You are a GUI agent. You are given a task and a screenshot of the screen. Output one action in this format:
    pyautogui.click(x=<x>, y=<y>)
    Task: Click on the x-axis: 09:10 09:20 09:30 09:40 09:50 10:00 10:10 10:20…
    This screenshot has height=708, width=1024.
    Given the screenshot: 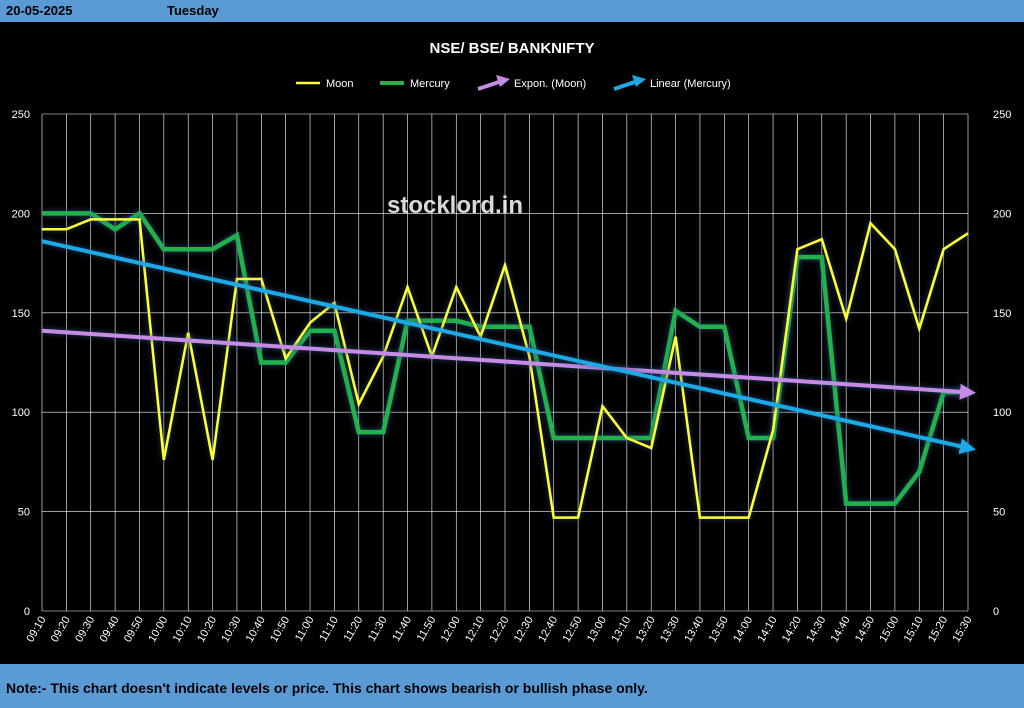 What is the action you would take?
    pyautogui.click(x=499, y=630)
    